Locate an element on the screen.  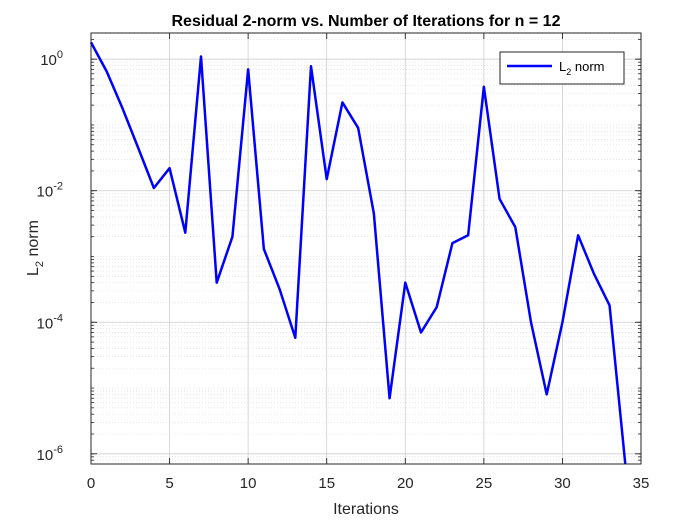
y-tick-label: 10⁻⁶ is located at coordinates (50, 454).